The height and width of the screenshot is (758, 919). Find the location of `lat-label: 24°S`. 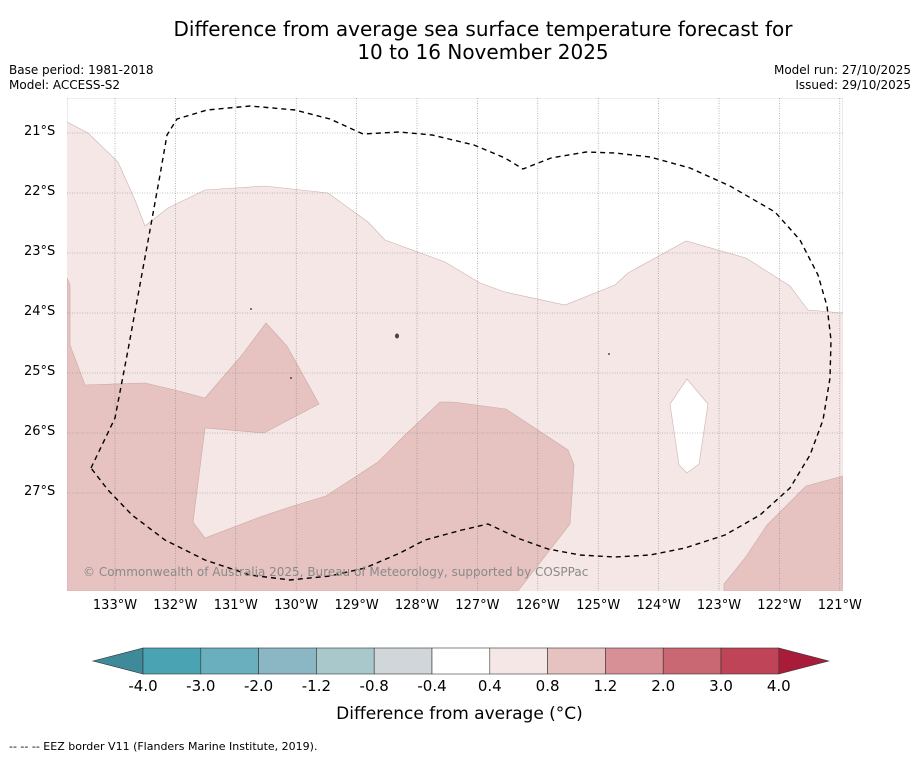

lat-label: 24°S is located at coordinates (40, 311).